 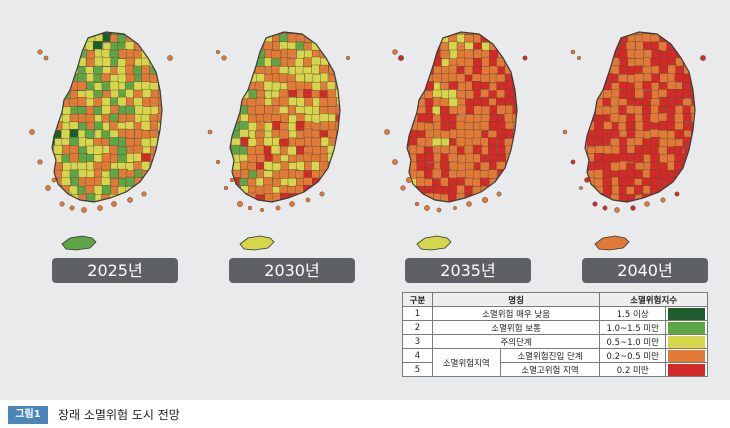 I want to click on legend-header-index: 소멸위험지수, so click(x=653, y=299).